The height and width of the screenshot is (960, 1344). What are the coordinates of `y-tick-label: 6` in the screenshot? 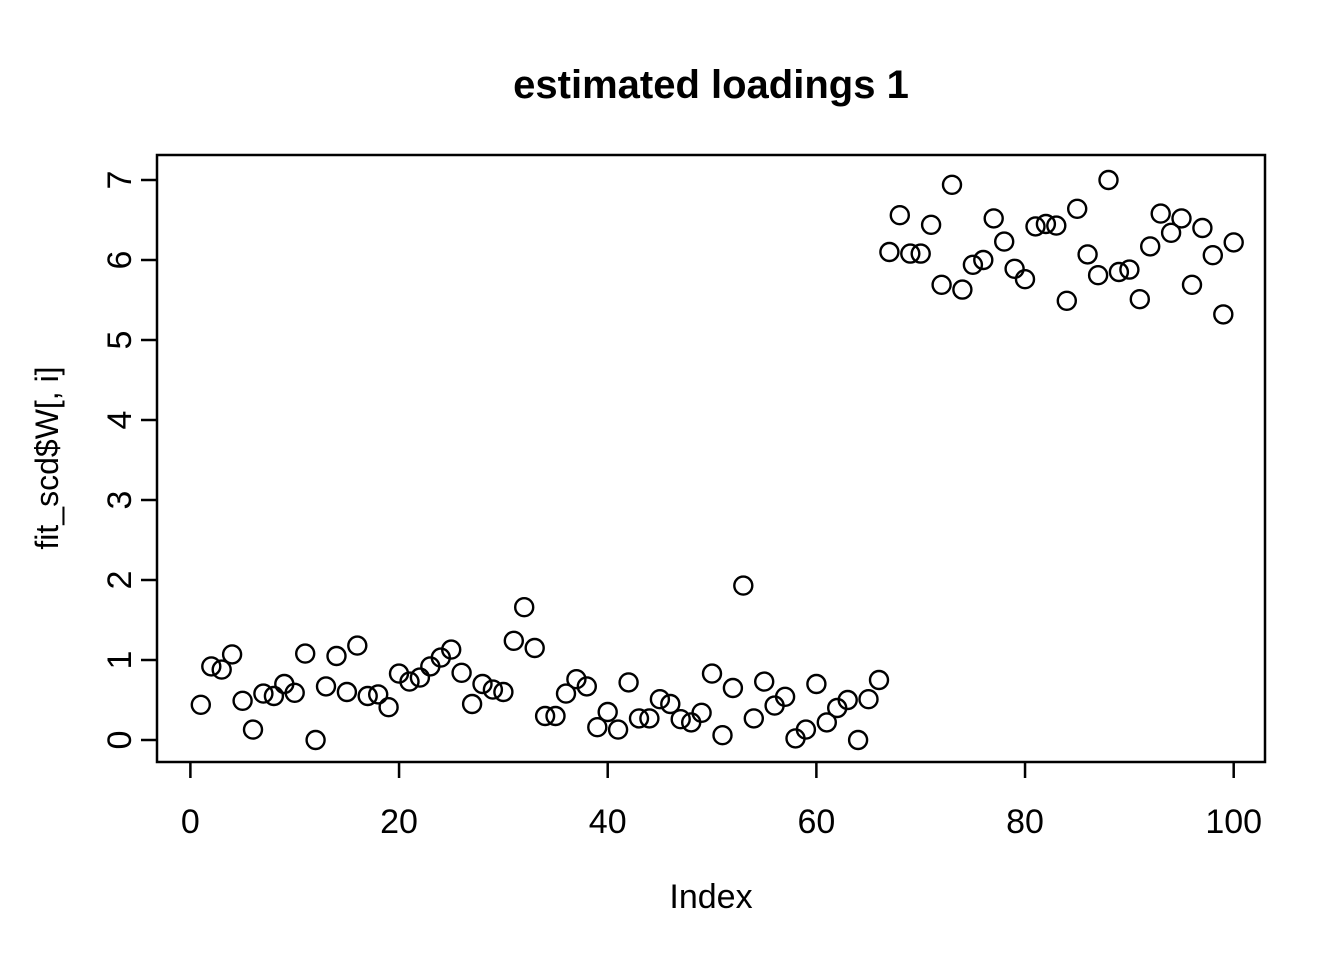 It's located at (120, 260).